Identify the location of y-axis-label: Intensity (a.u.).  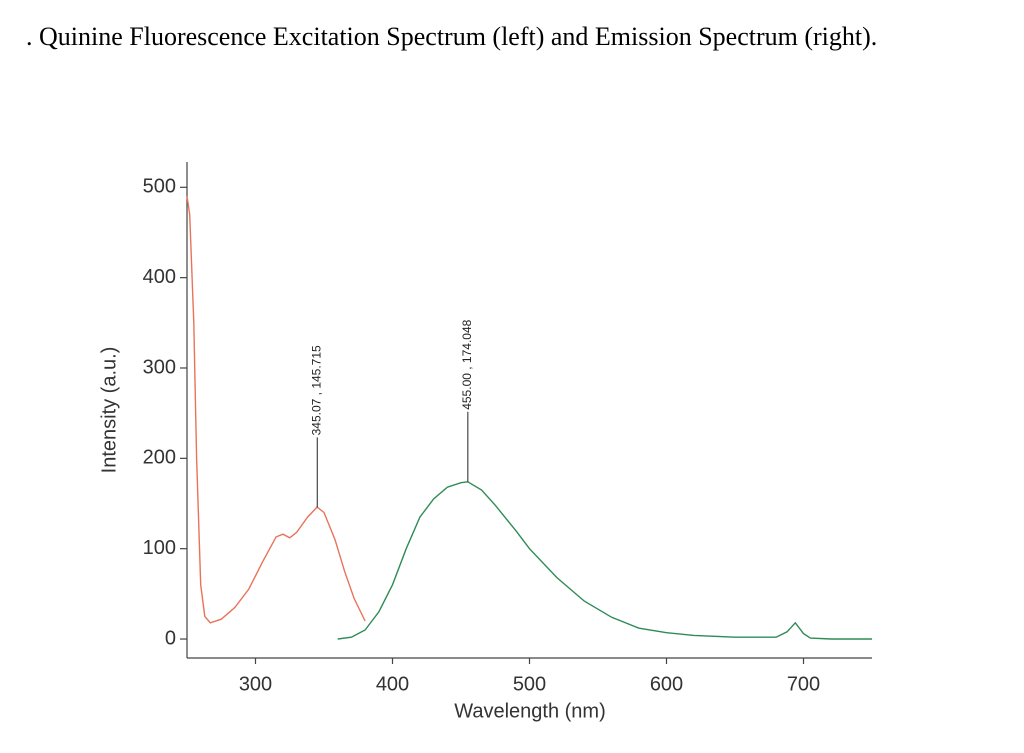
(109, 410).